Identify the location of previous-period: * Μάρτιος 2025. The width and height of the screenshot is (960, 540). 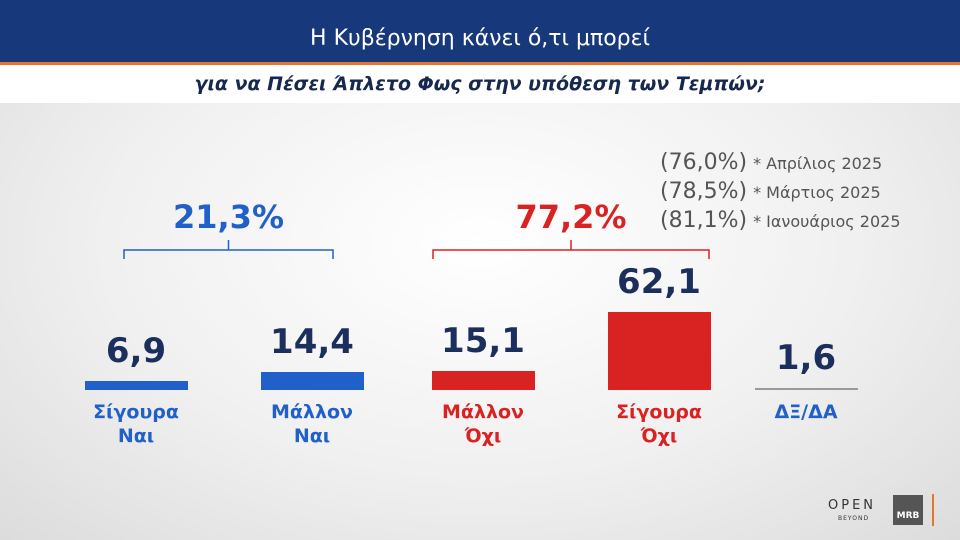
(817, 192).